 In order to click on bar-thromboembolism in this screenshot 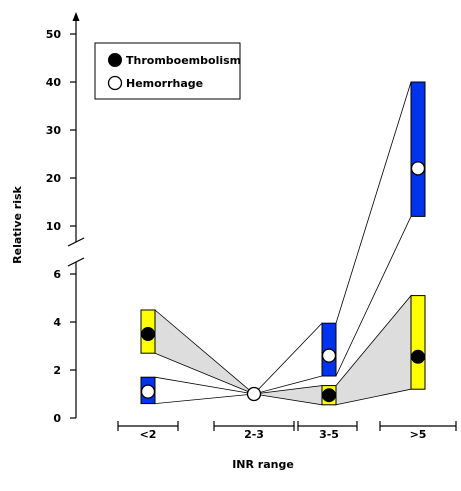, I will do `click(418, 342)`.